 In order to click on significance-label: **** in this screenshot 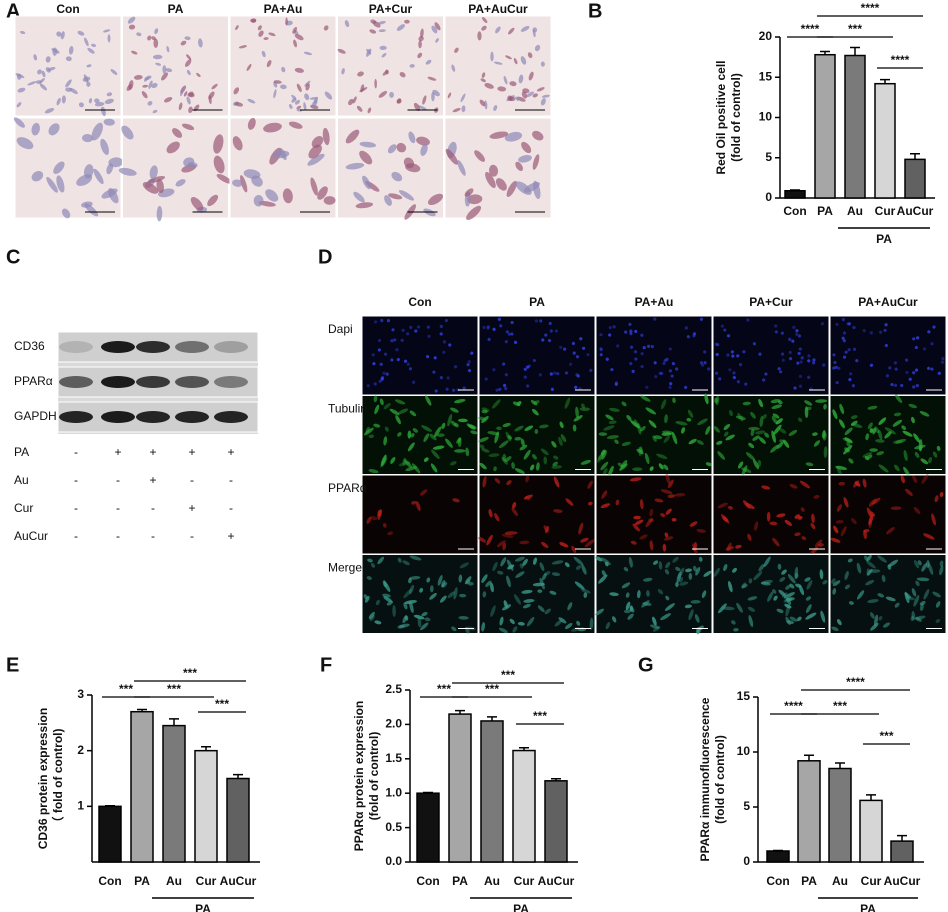, I will do `click(900, 60)`.